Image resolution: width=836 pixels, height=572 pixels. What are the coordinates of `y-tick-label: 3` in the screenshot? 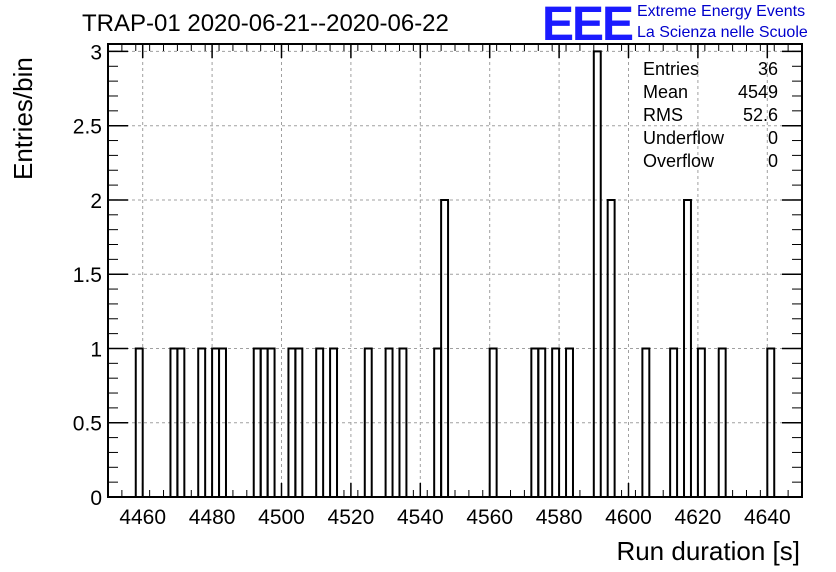 It's located at (96, 52).